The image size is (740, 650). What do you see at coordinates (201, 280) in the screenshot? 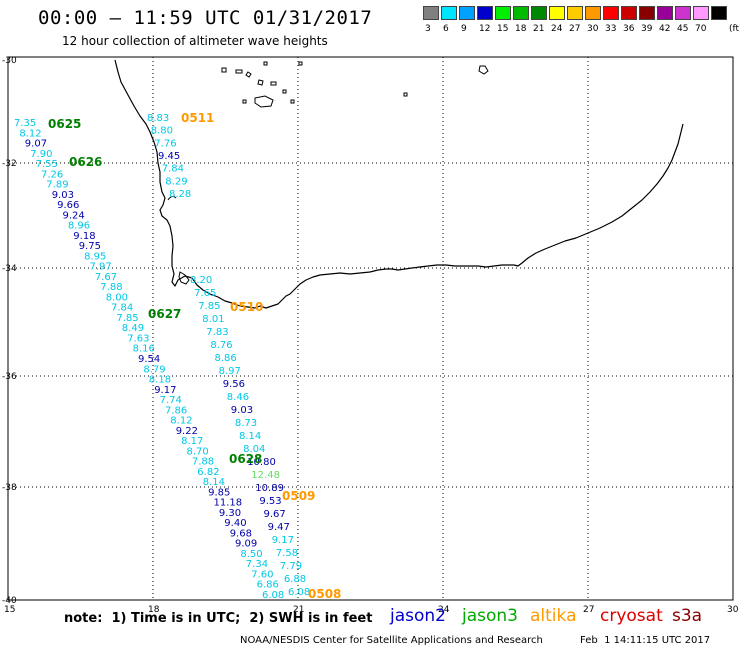
I see `wave-height-value: 8.20` at bounding box center [201, 280].